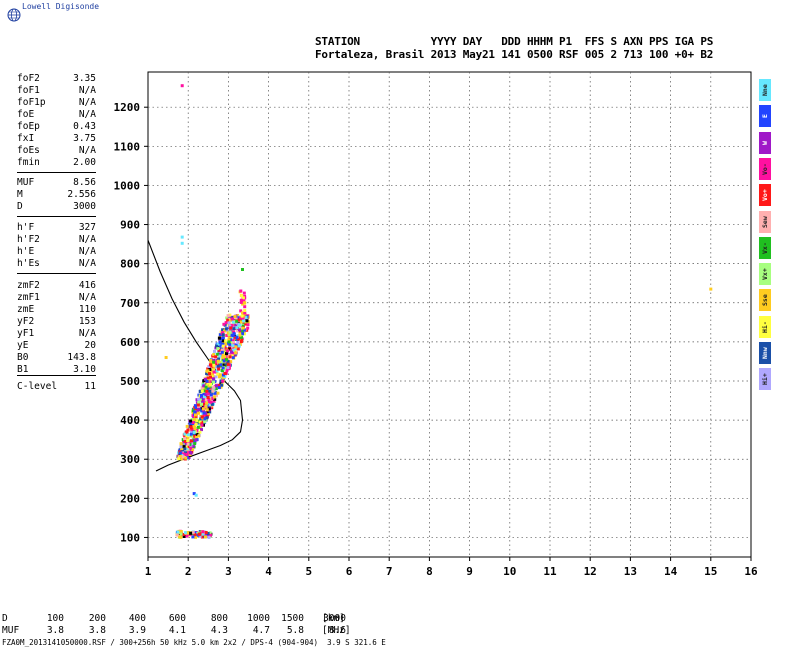  Describe the element at coordinates (26, 138) in the screenshot. I see `param-name: fxI` at that location.